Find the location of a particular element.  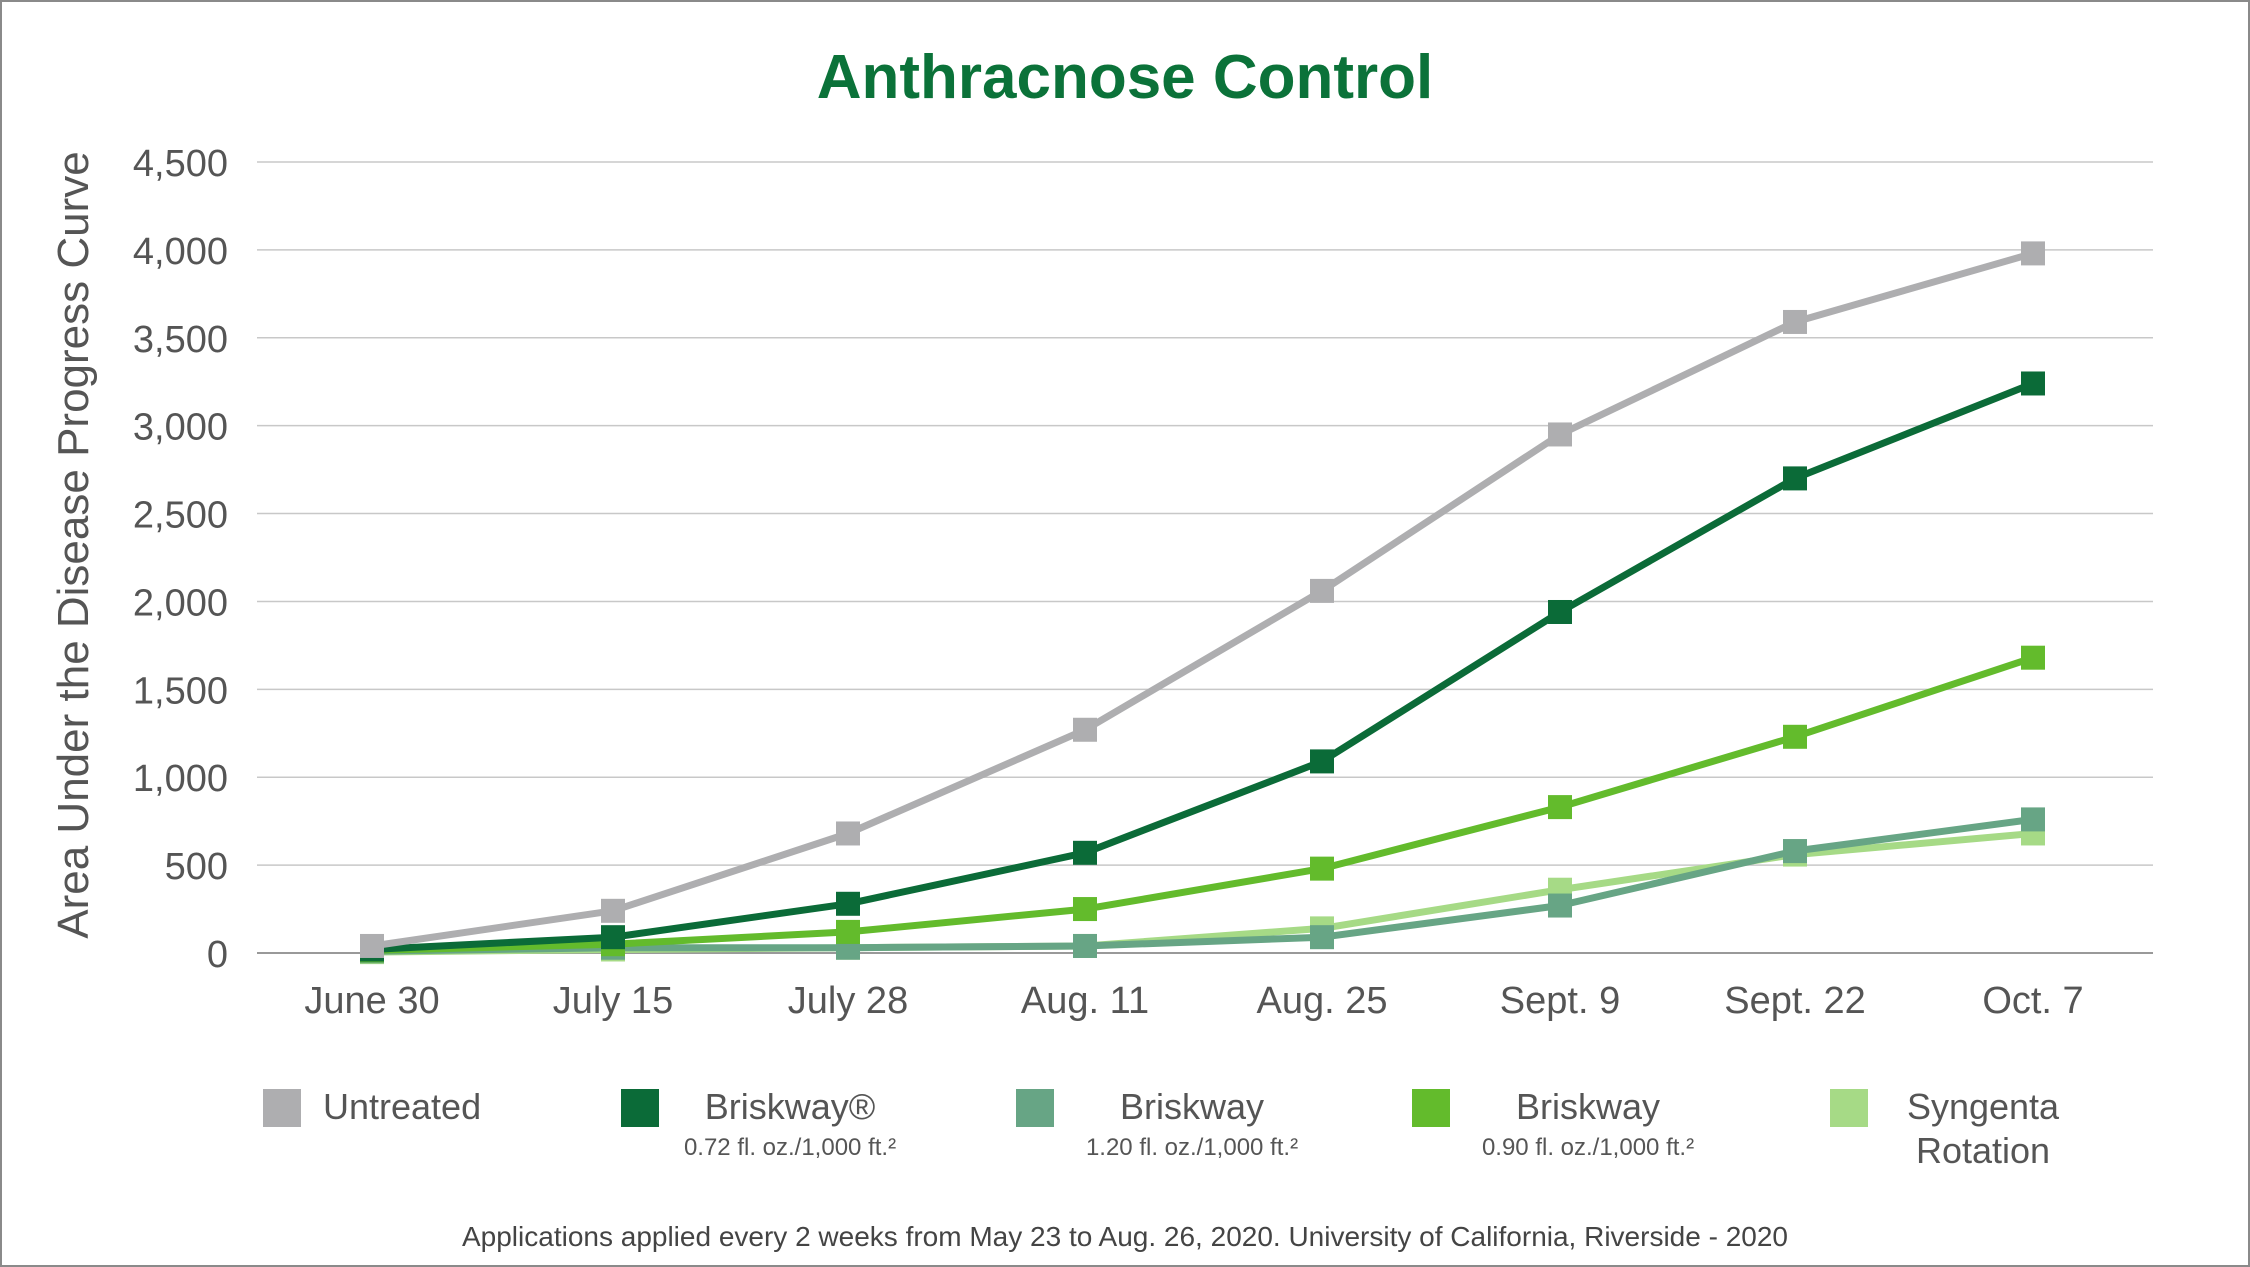

y-tick-label: 4,500 is located at coordinates (180, 164).